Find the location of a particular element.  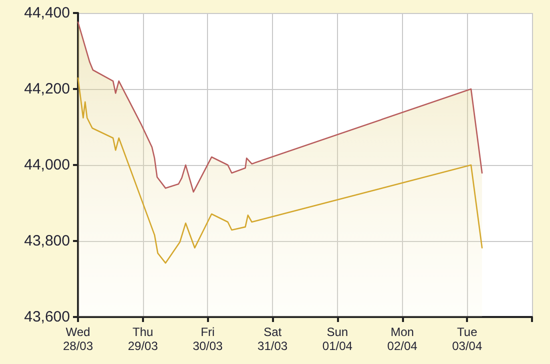

x-tick-label: Wed 28/03 is located at coordinates (78, 339).